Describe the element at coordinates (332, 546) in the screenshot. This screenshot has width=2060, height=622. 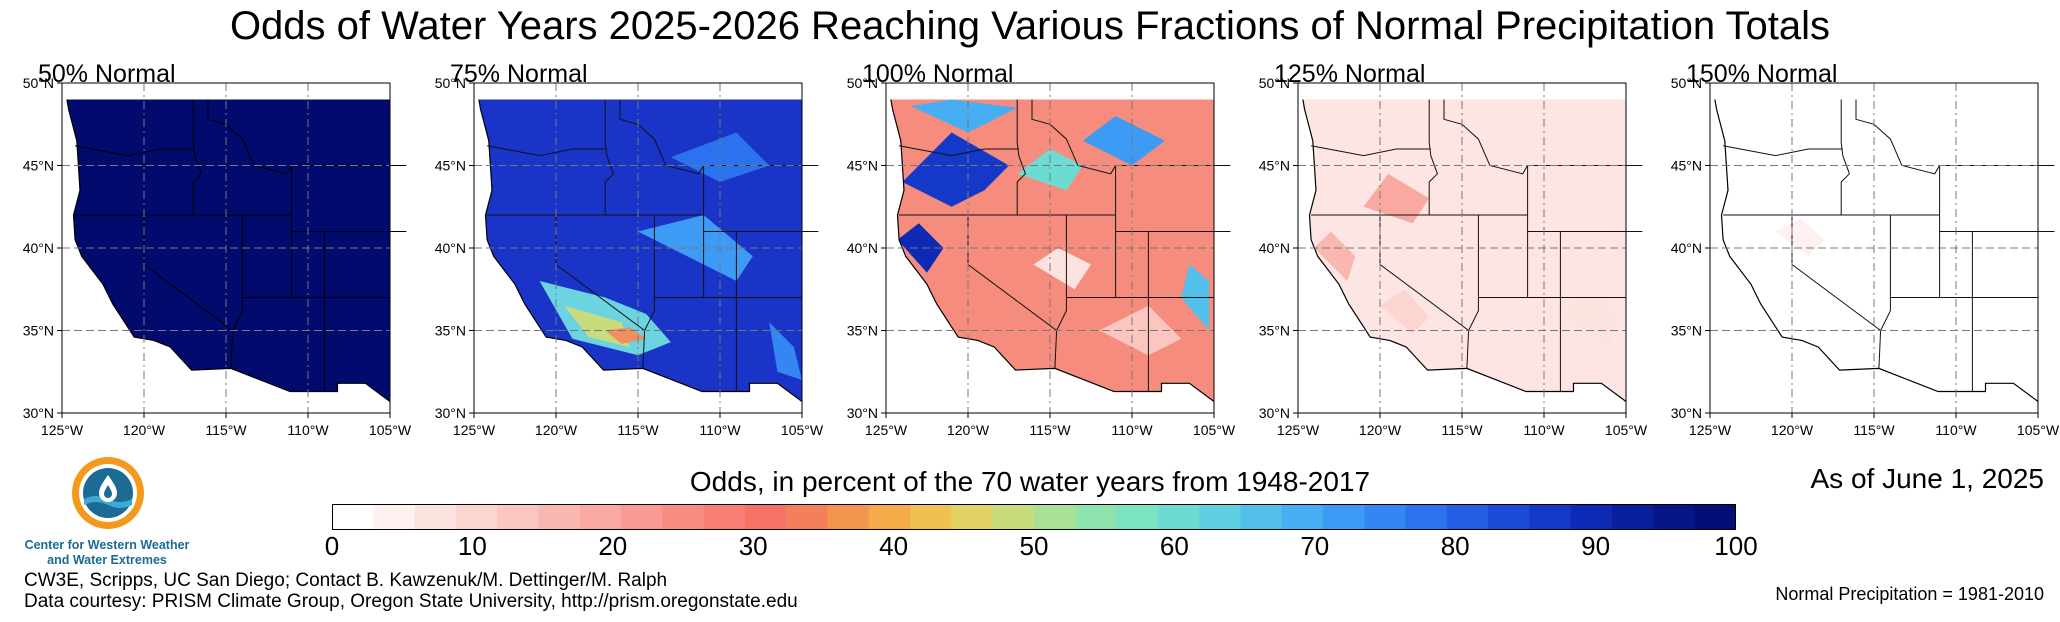
I see `colorbar-tick-label: 0` at that location.